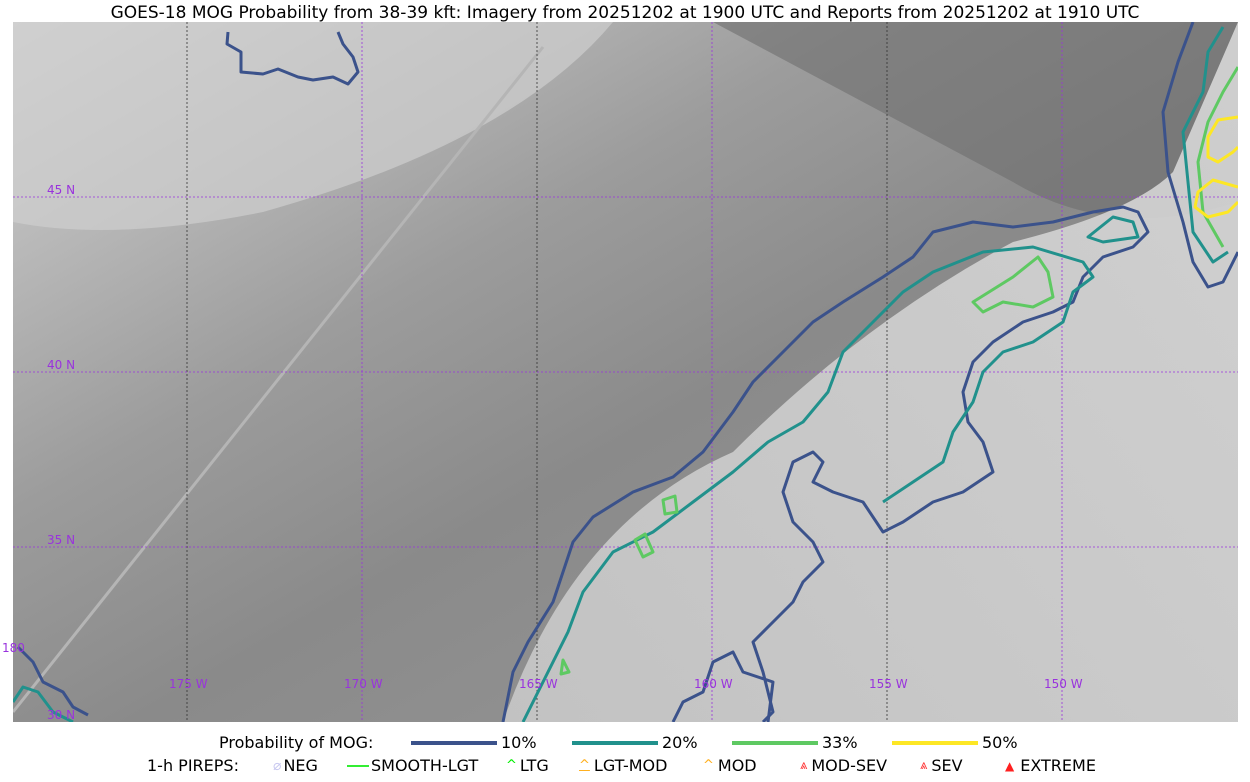 The image size is (1250, 782). What do you see at coordinates (888, 684) in the screenshot?
I see `lon-label: 155 W` at bounding box center [888, 684].